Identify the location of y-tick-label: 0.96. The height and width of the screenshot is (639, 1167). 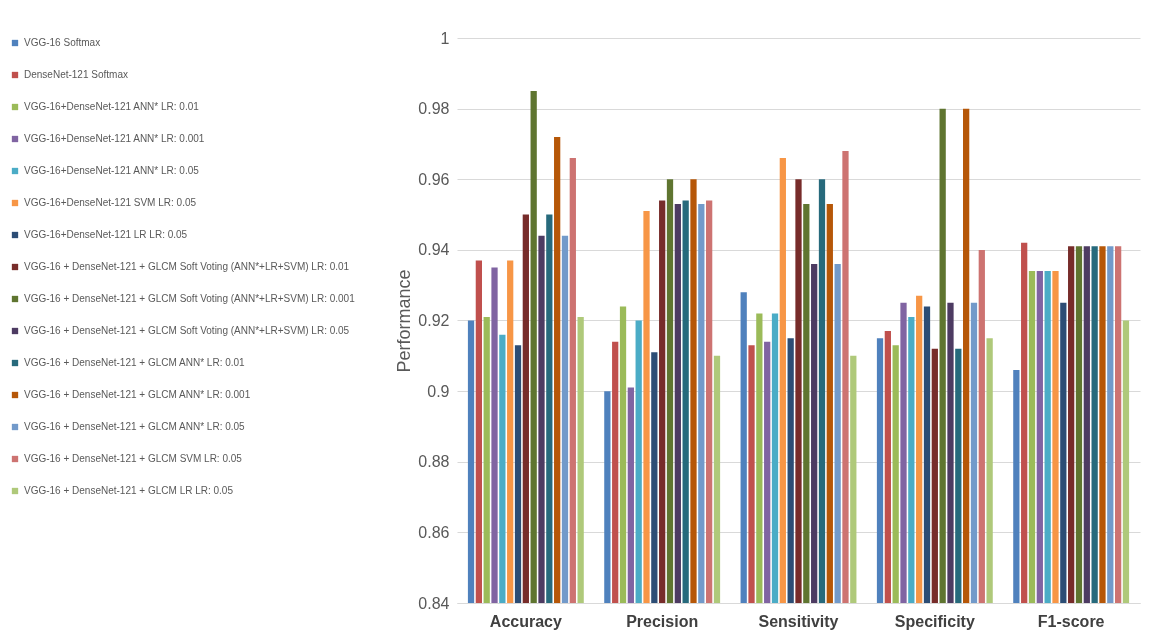
(434, 179).